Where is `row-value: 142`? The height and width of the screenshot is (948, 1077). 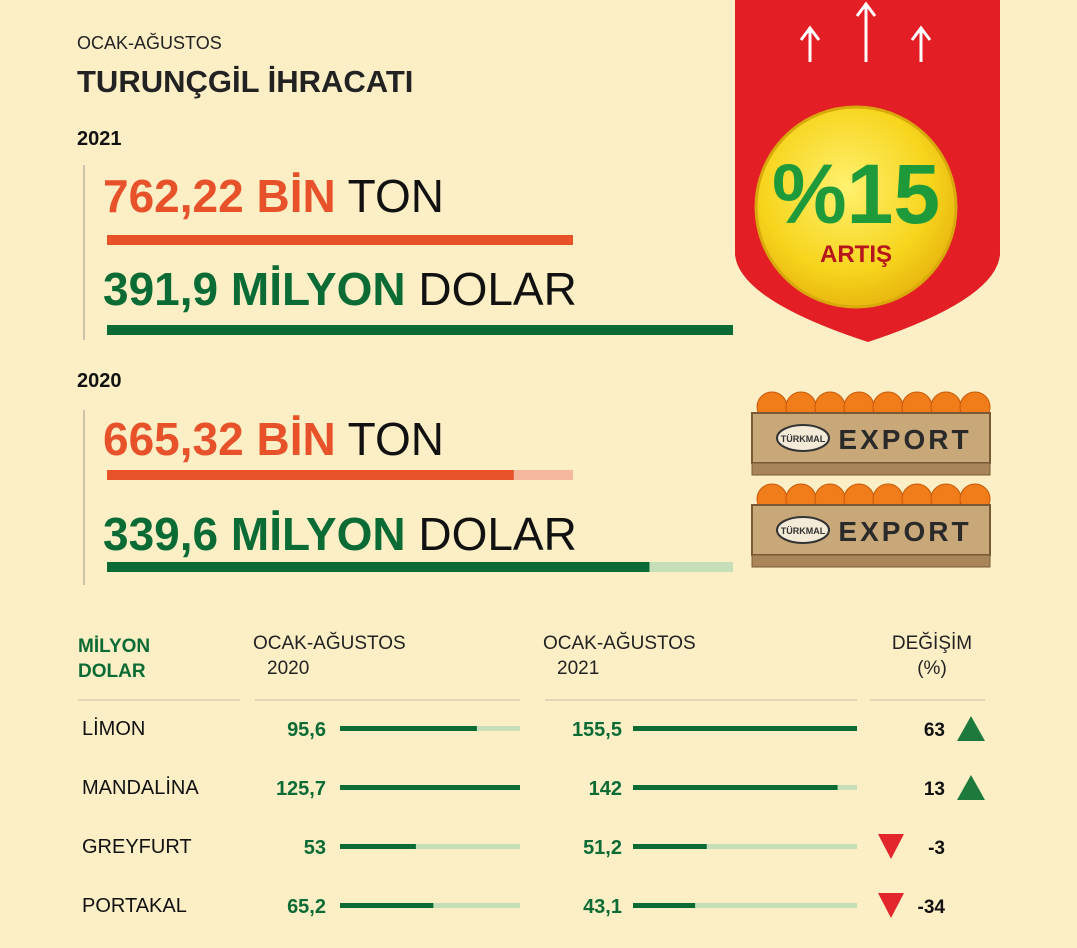 row-value: 142 is located at coordinates (605, 789).